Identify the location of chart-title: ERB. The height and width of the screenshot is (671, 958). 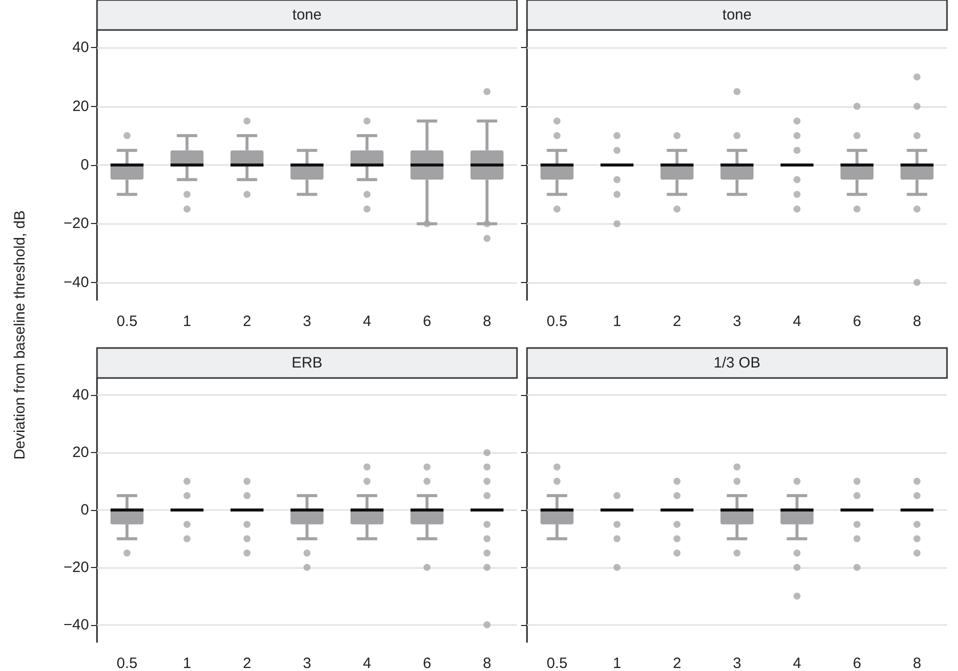
(307, 363).